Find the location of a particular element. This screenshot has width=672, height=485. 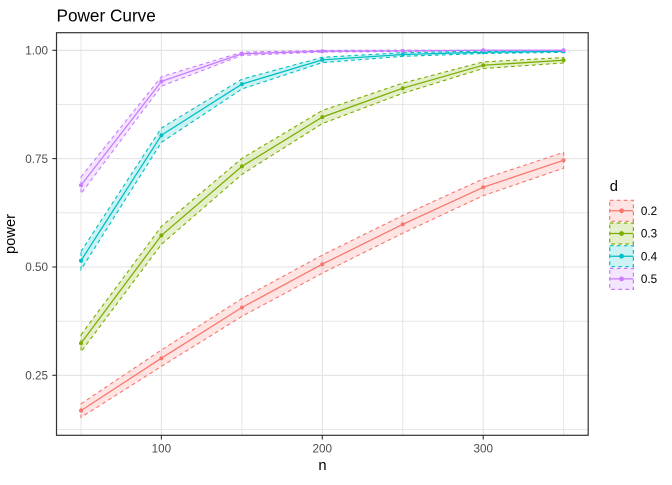

svg-text: n is located at coordinates (322, 466).